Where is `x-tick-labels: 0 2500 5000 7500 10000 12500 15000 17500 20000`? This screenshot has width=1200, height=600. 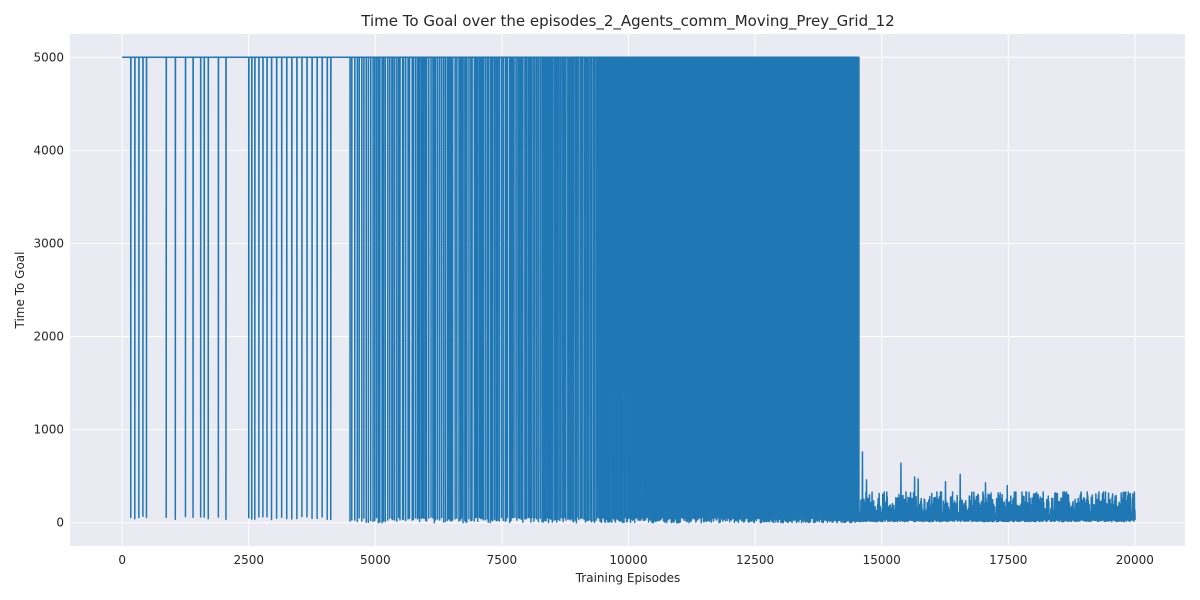 x-tick-labels: 0 2500 5000 7500 10000 12500 15000 17500 20000 is located at coordinates (636, 560).